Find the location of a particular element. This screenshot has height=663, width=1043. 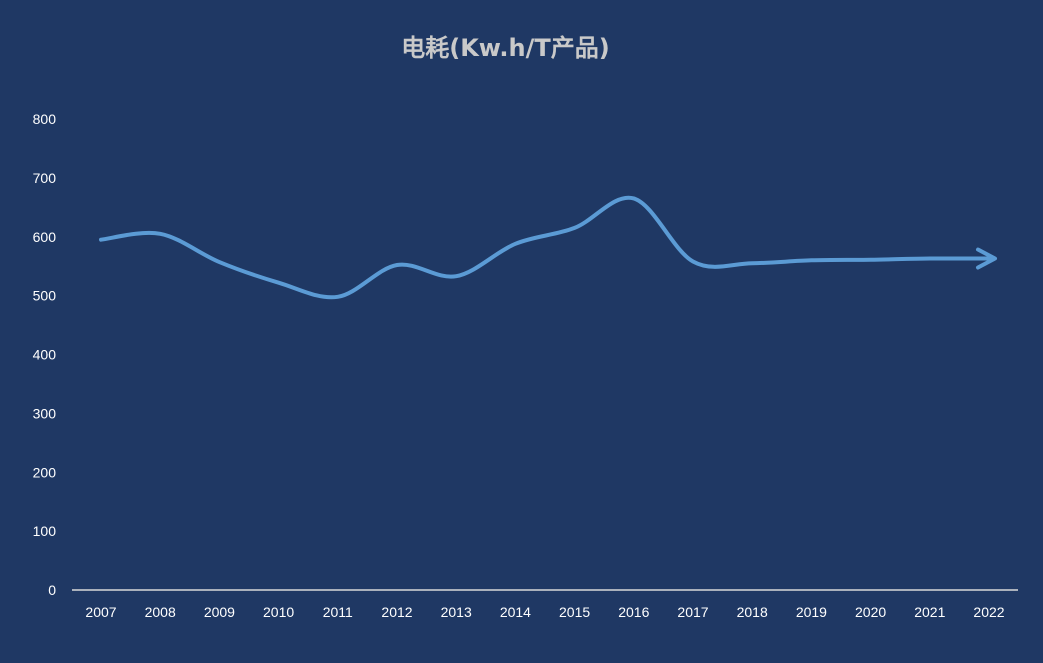

y-tick-label: 300 is located at coordinates (45, 413).